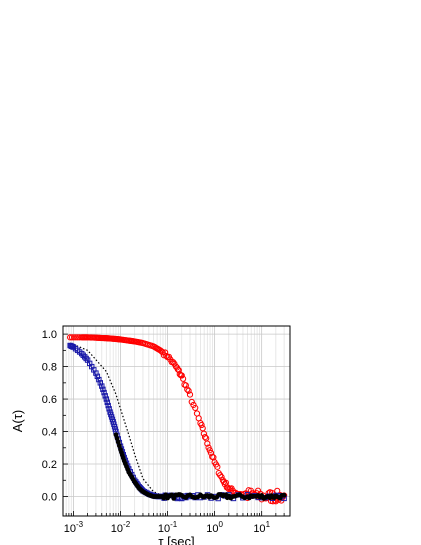 This screenshot has width=421, height=545. I want to click on y-tick-label: 0.2, so click(49, 465).